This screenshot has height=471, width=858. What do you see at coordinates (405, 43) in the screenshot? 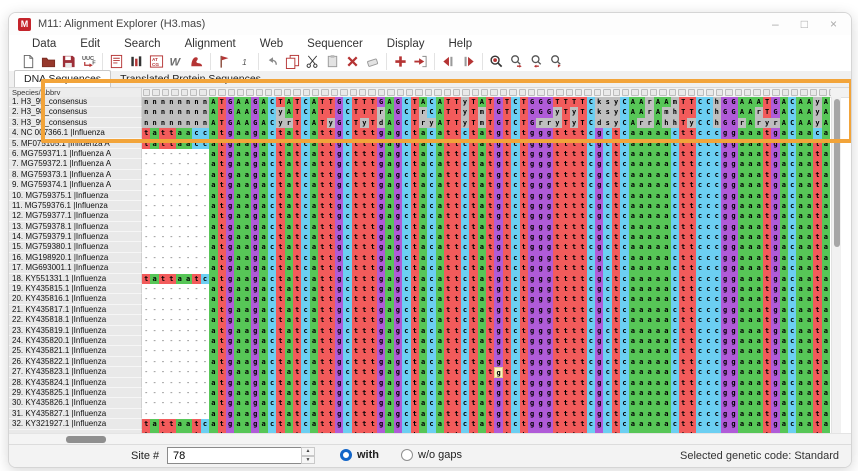
I see `menu-display: Display` at bounding box center [405, 43].